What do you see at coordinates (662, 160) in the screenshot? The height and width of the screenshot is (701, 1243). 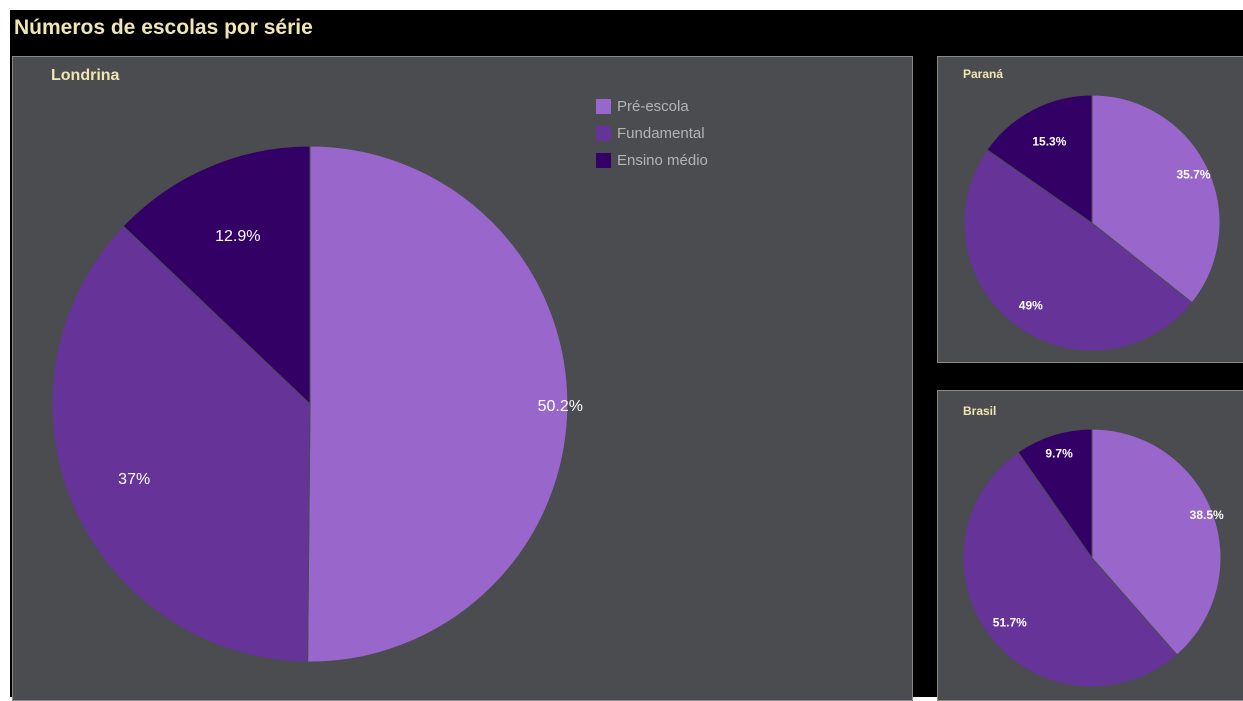 I see `legend-label: Ensino médio` at bounding box center [662, 160].